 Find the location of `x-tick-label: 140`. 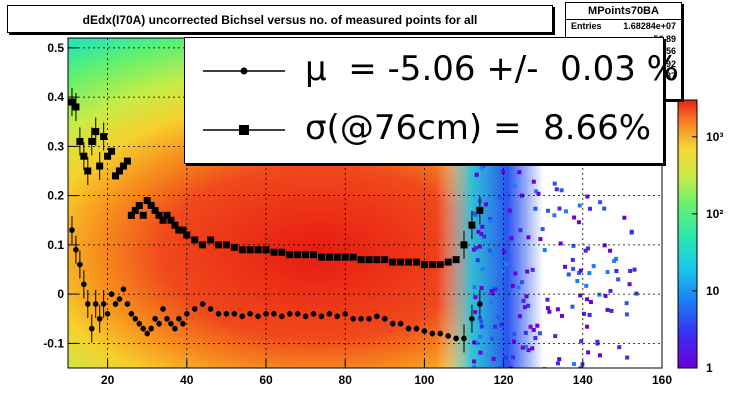

x-tick-label: 140 is located at coordinates (583, 380).